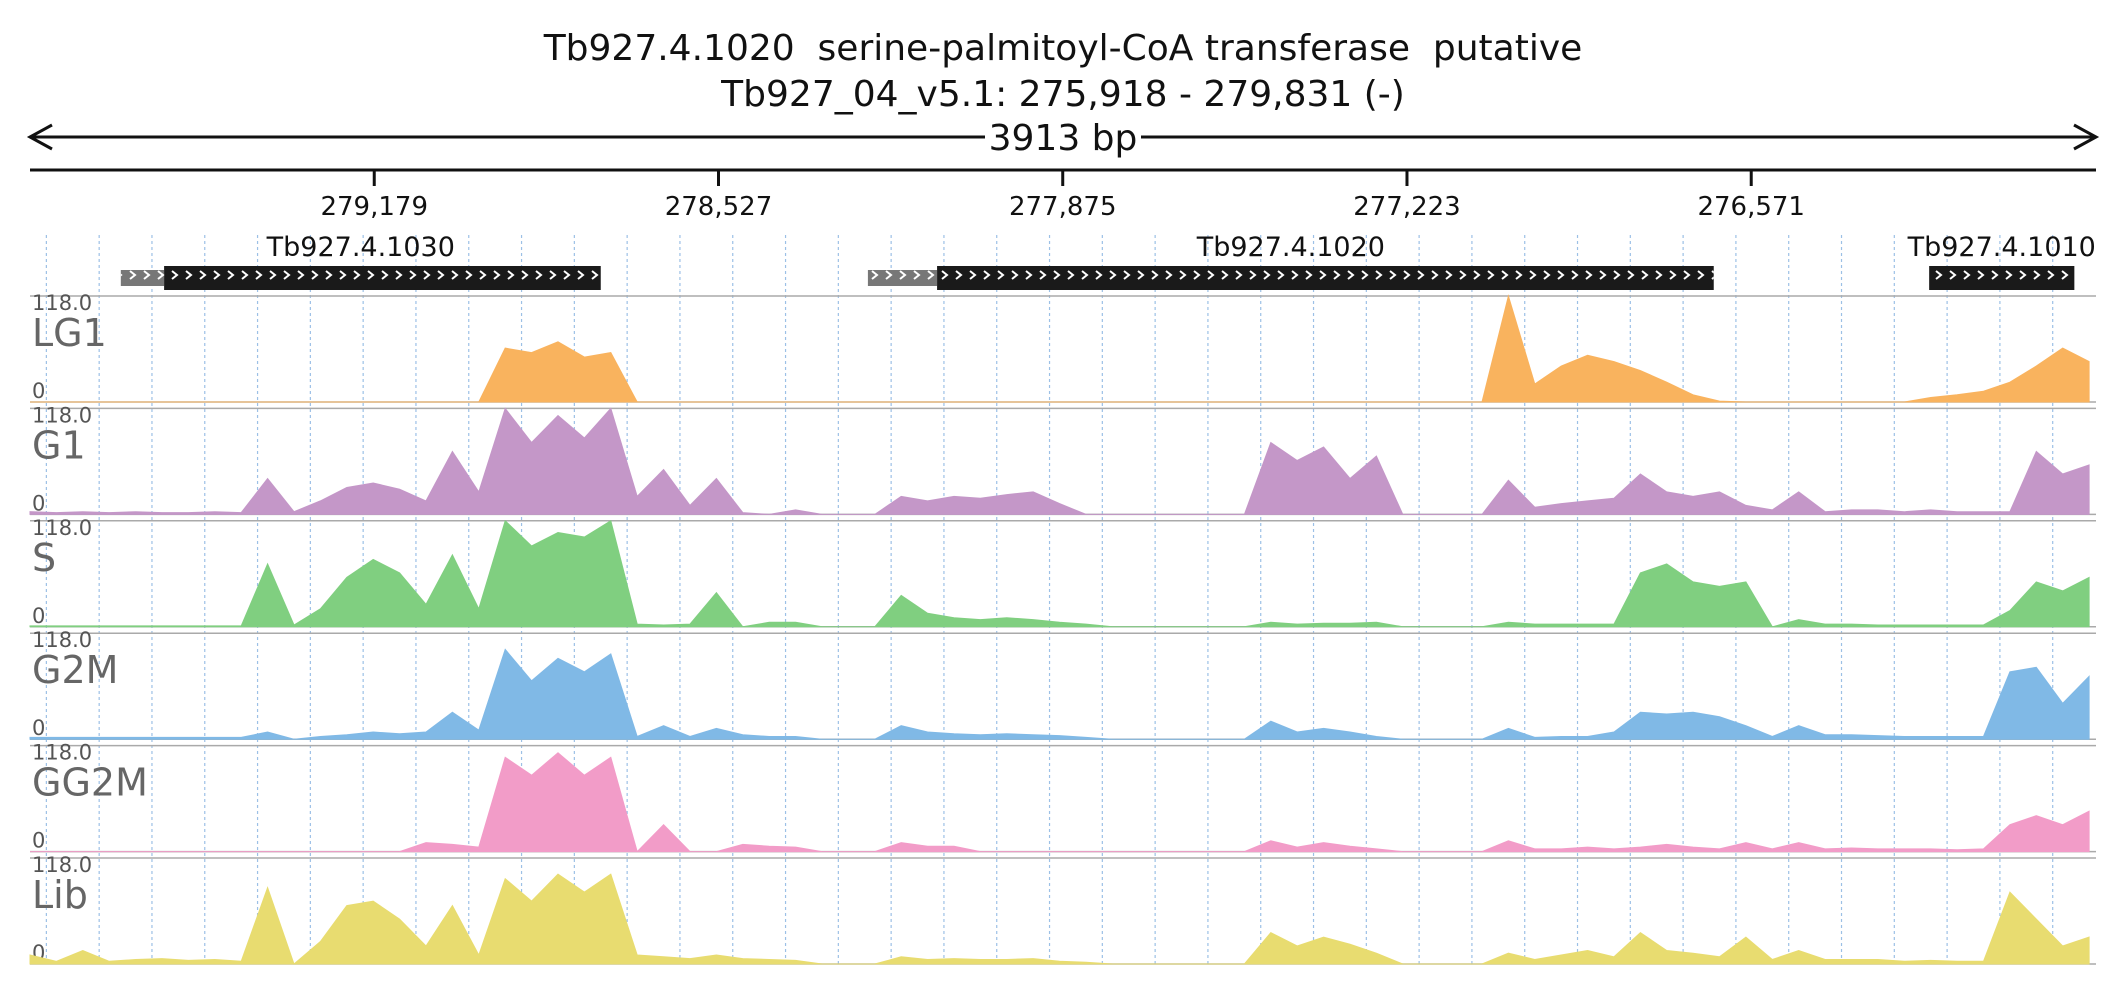  Describe the element at coordinates (1751, 207) in the screenshot. I see `x-tick-label: 276,571` at that location.